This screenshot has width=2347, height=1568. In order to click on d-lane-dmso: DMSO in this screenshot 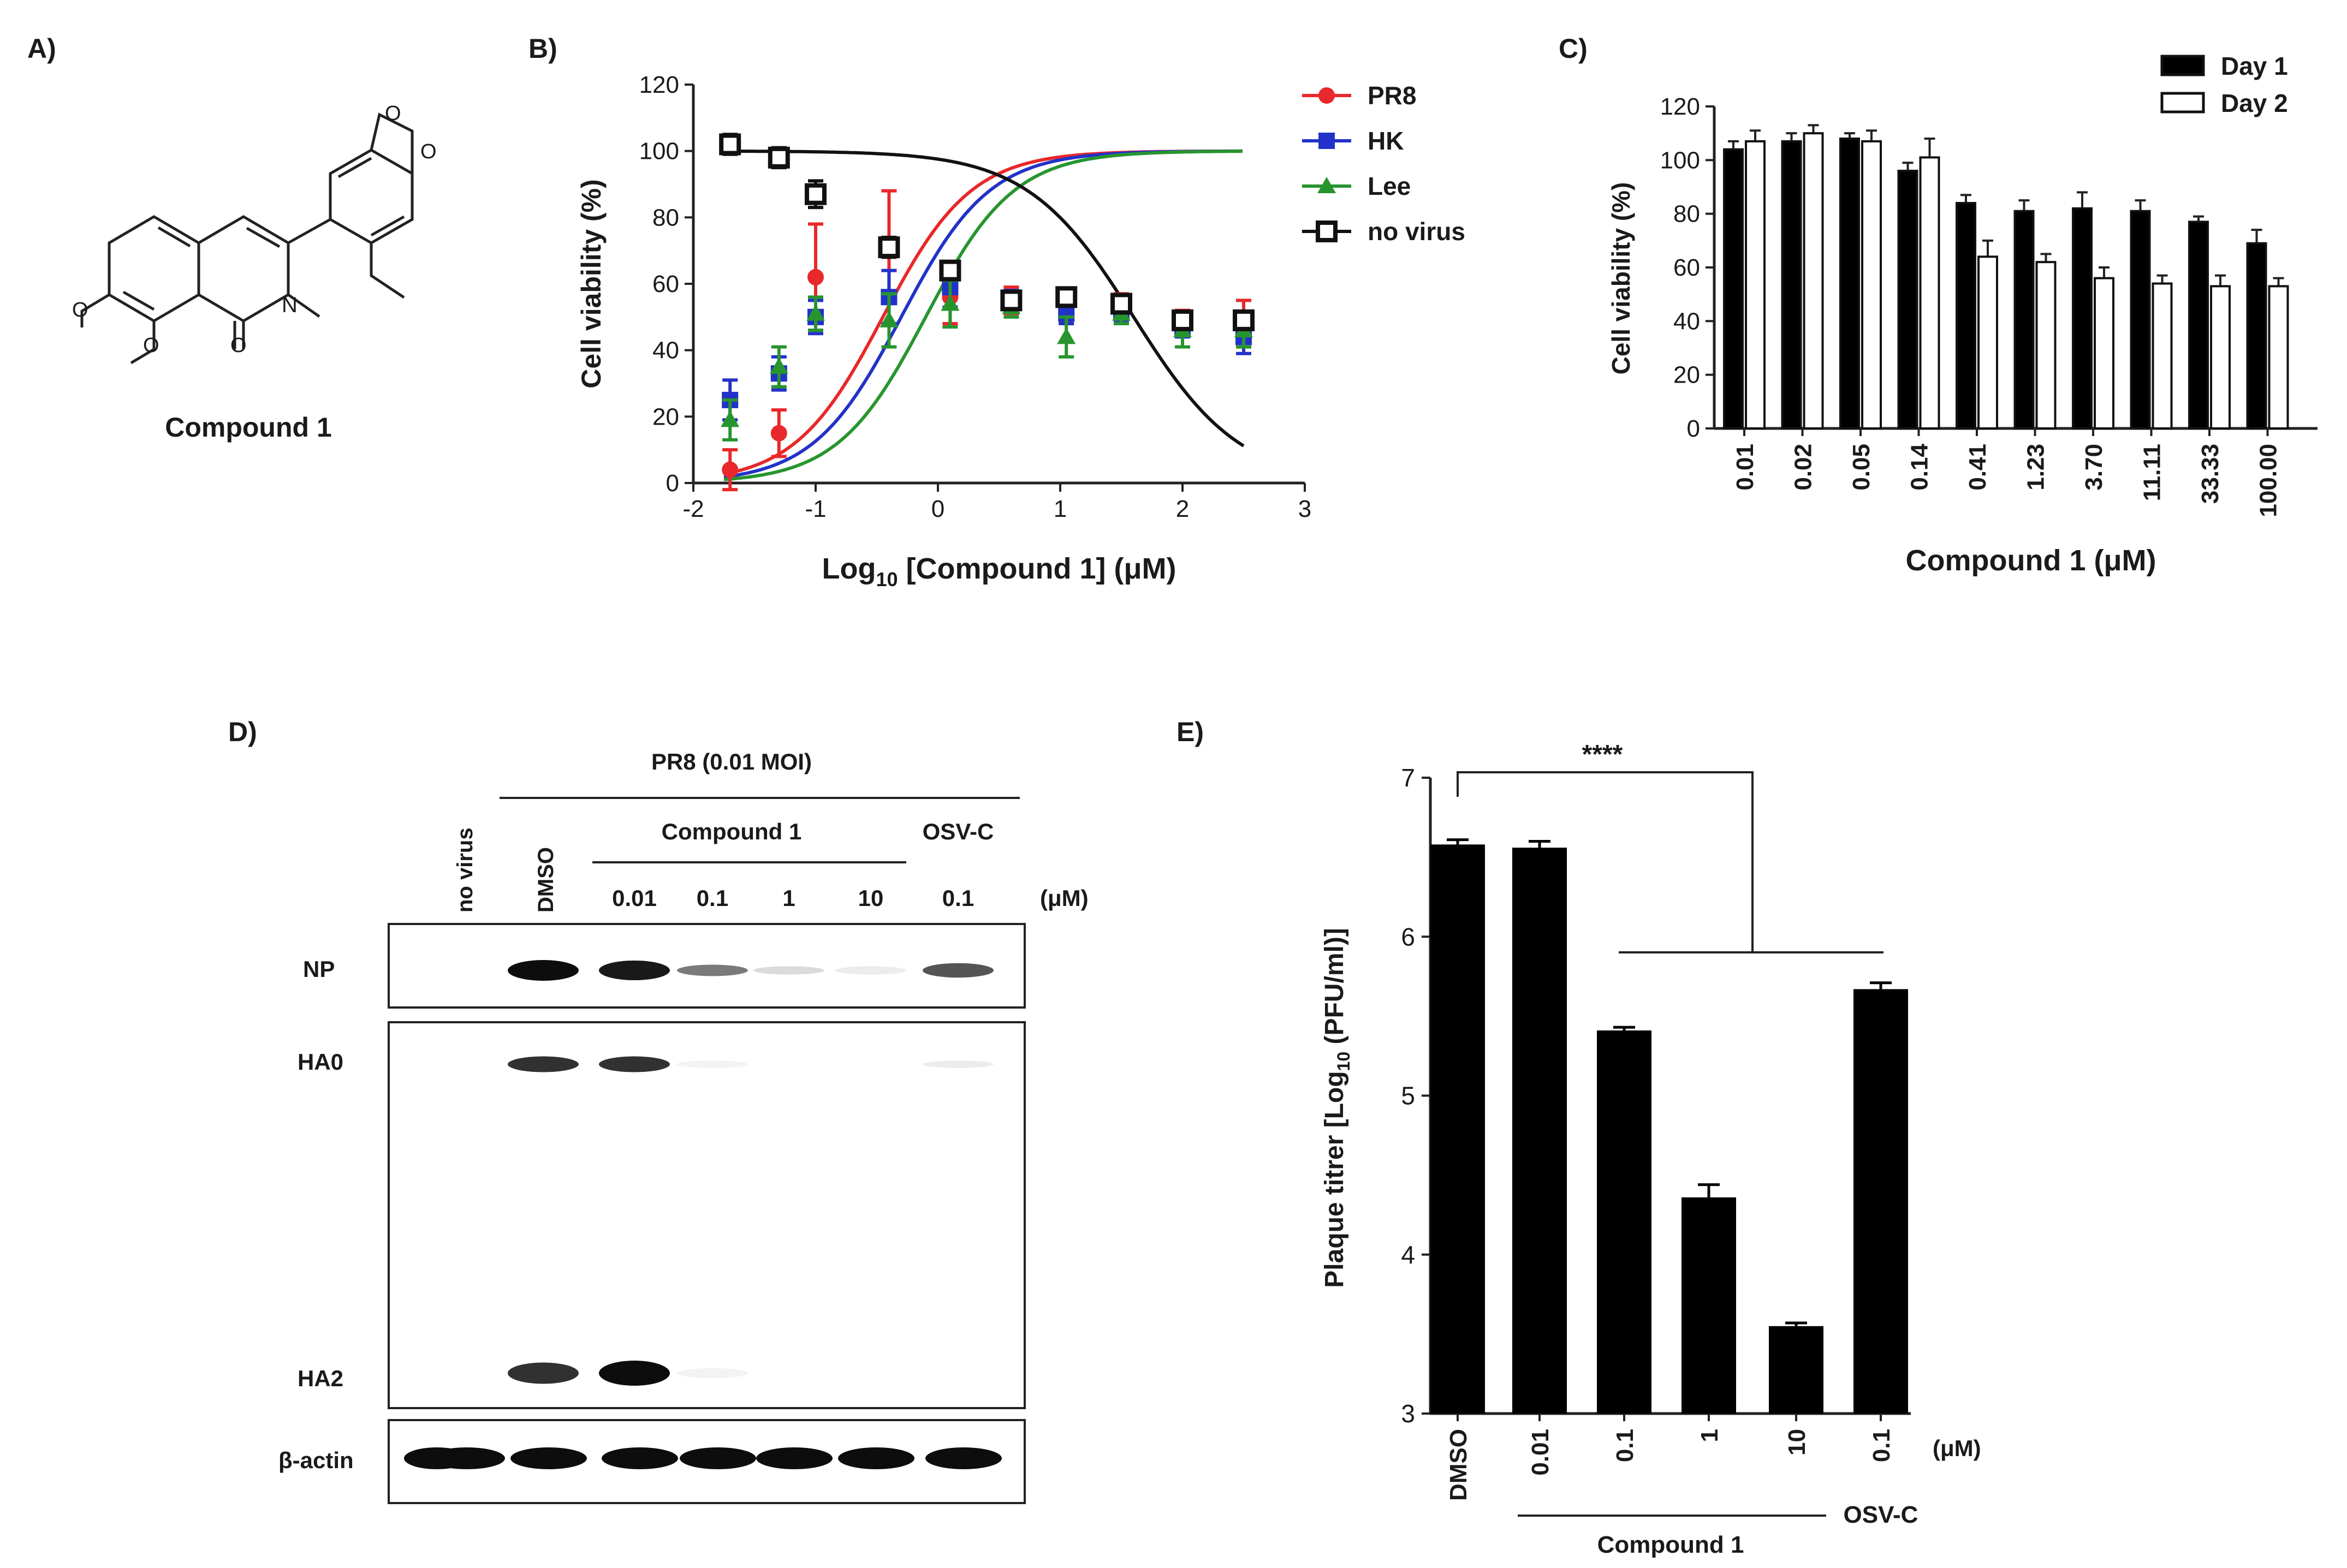, I will do `click(546, 880)`.